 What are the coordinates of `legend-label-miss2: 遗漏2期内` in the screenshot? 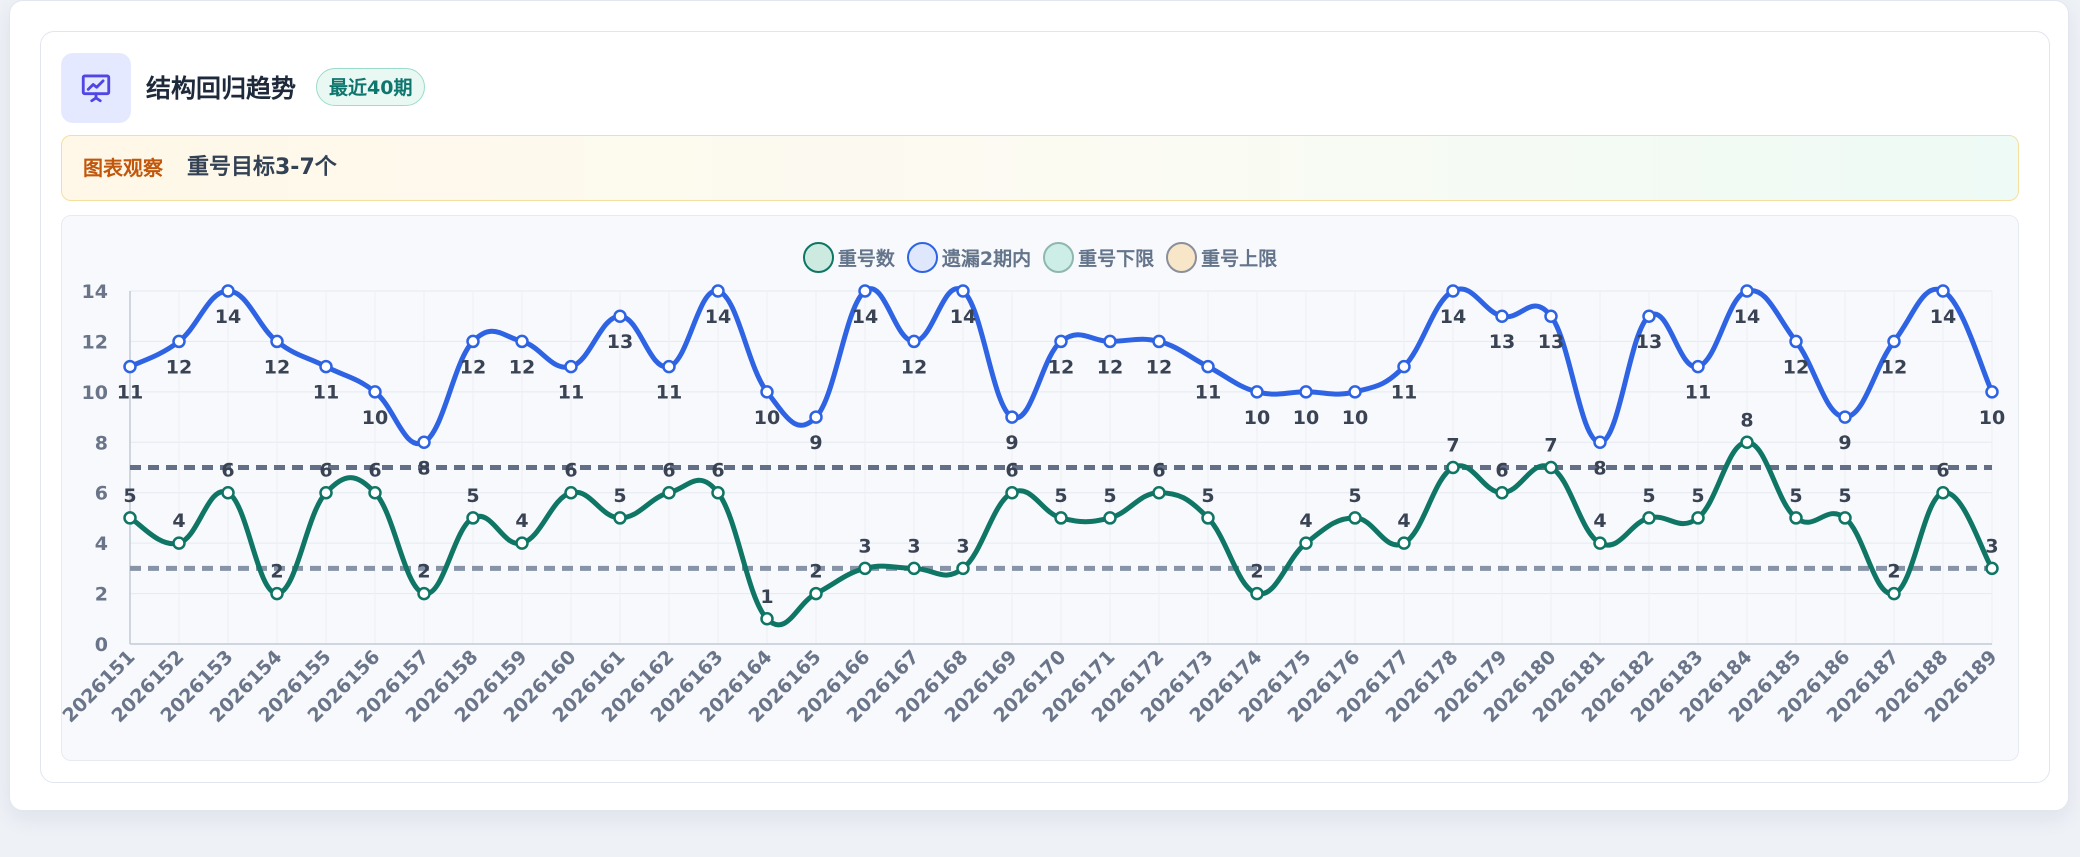 It's located at (986, 259).